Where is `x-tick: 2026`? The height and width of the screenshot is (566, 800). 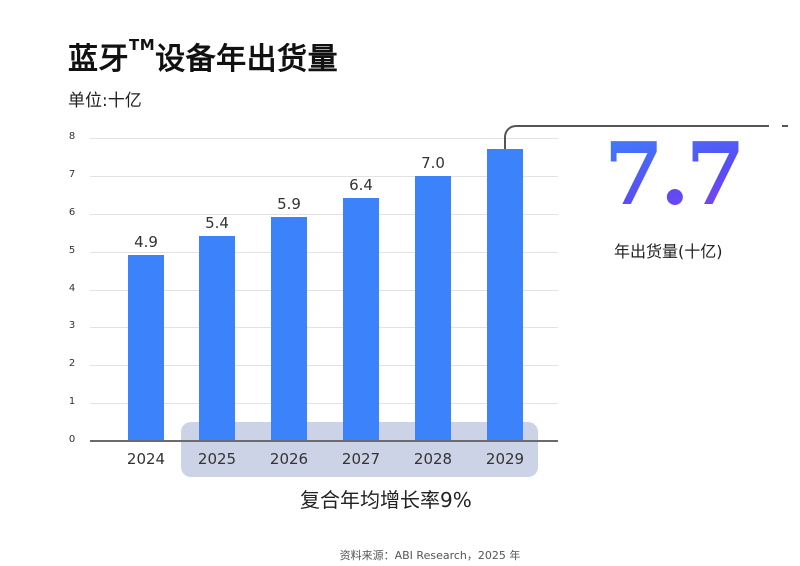 x-tick: 2026 is located at coordinates (289, 459).